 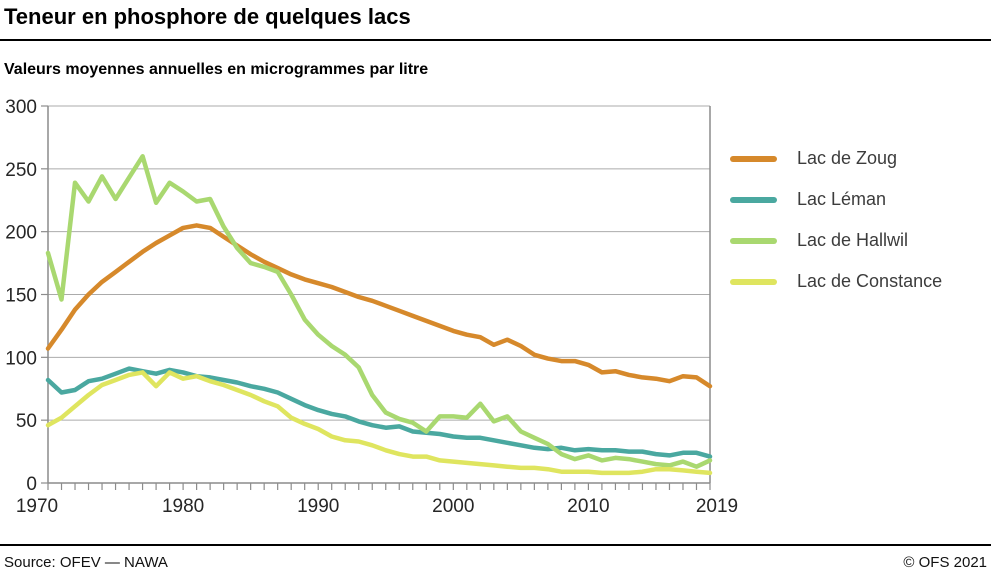 I want to click on x-tick-label-1980: 1980, so click(x=183, y=506).